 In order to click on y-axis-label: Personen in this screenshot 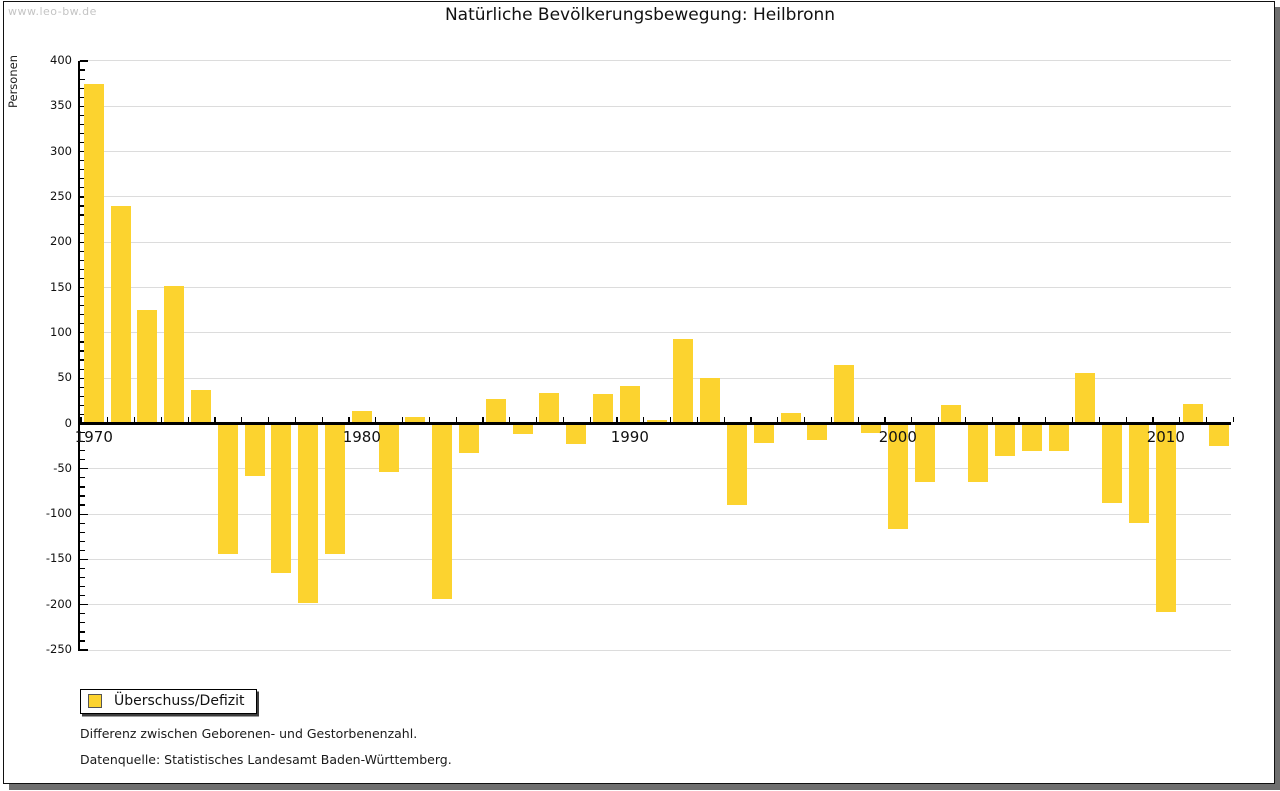, I will do `click(13, 82)`.